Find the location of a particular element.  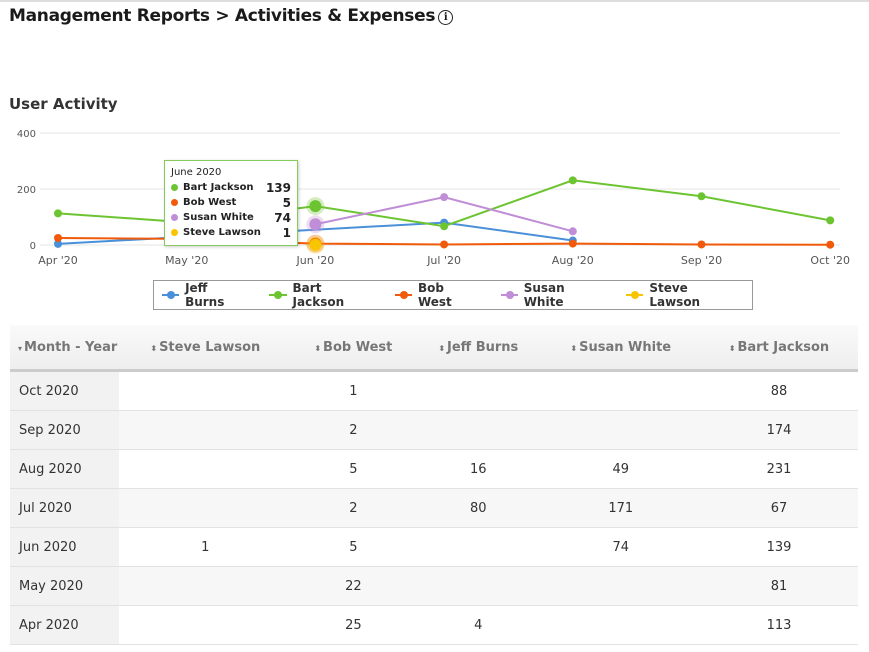

table-cell: 74 is located at coordinates (620, 547).